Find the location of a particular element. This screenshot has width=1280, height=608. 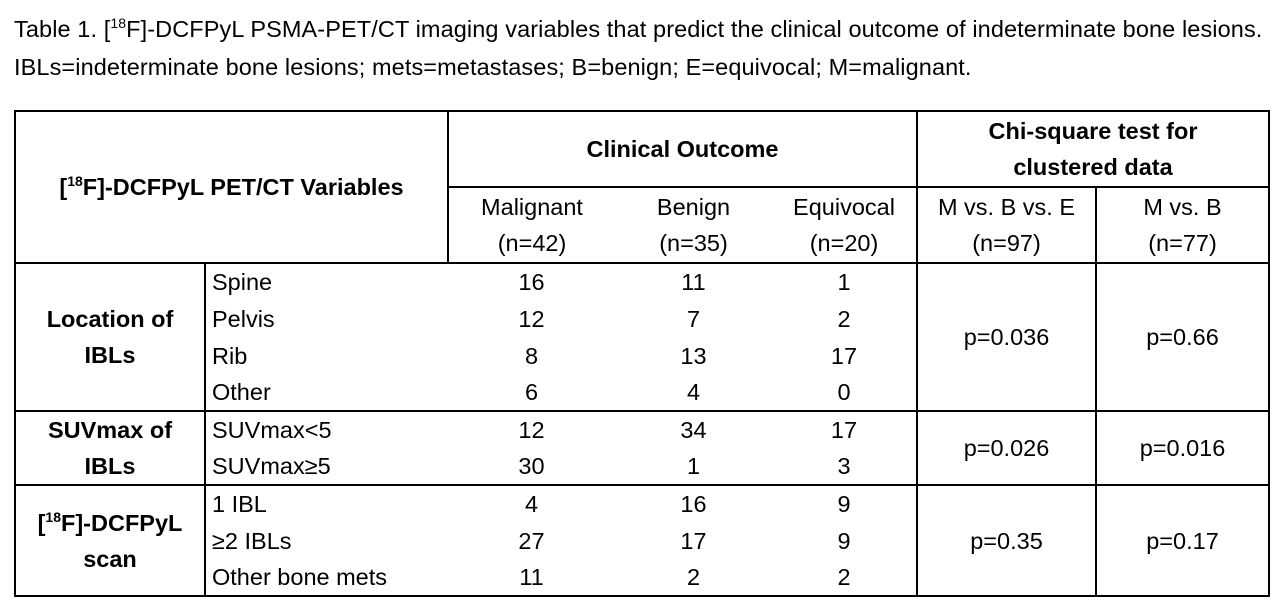

table-row: SUVmax≥5 30 1 3 is located at coordinates (642, 467).